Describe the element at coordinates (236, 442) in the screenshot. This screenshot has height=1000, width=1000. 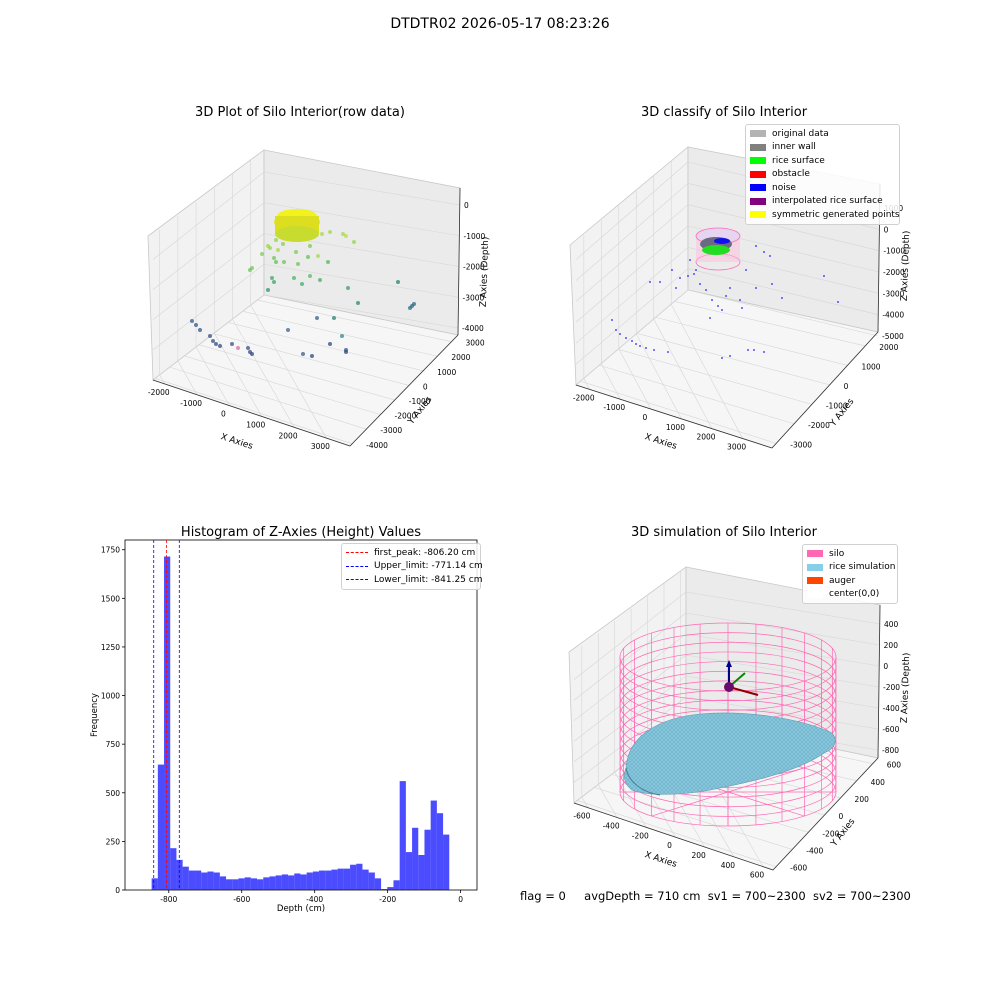
I see `raw-x-axis-label: X Axies` at that location.